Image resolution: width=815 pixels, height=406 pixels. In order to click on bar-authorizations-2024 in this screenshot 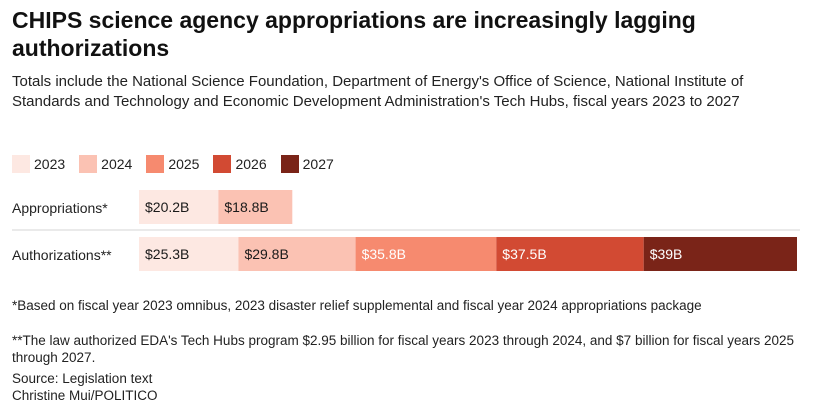, I will do `click(297, 254)`.